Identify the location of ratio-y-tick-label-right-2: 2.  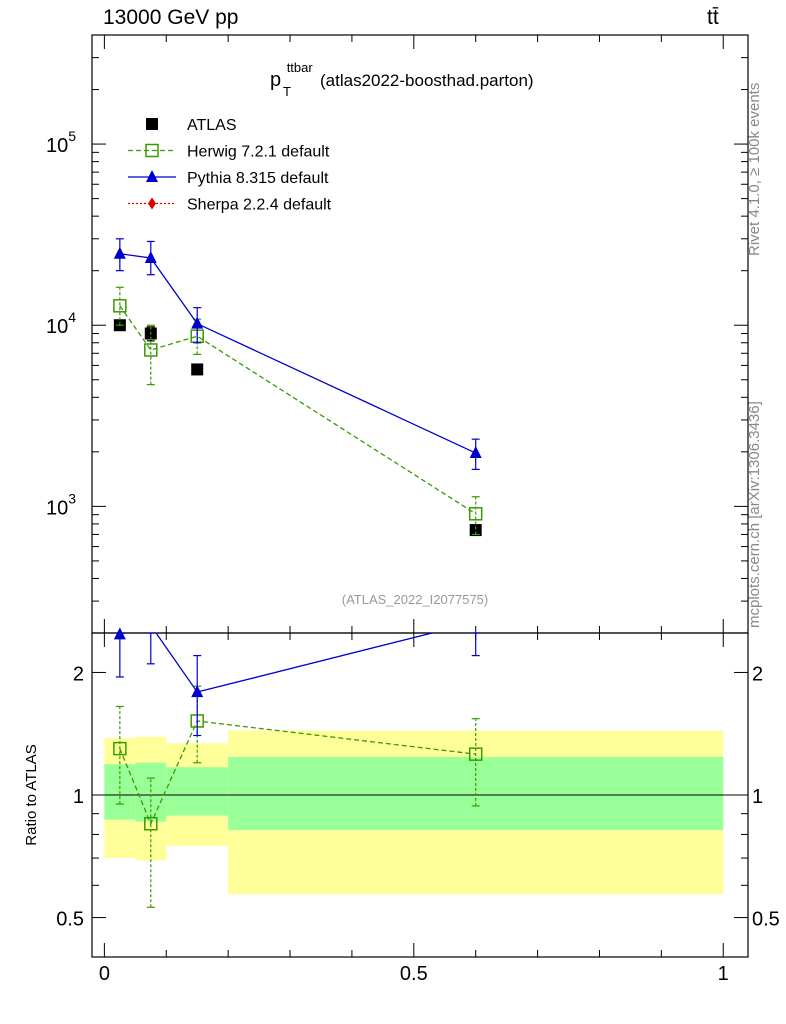
(757, 674).